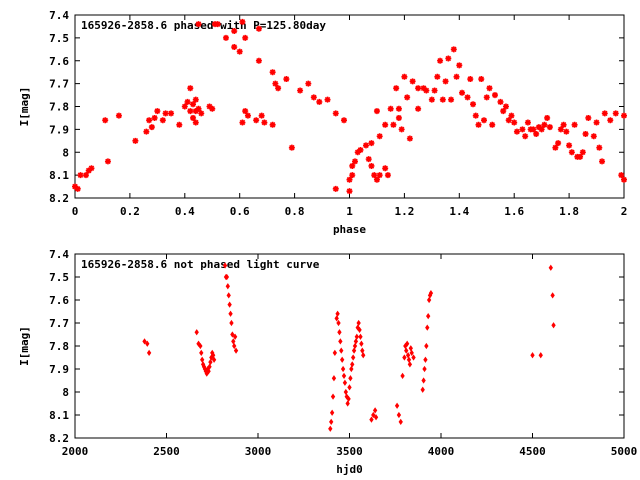  I want to click on y-tick-label: 7.9, so click(59, 369).